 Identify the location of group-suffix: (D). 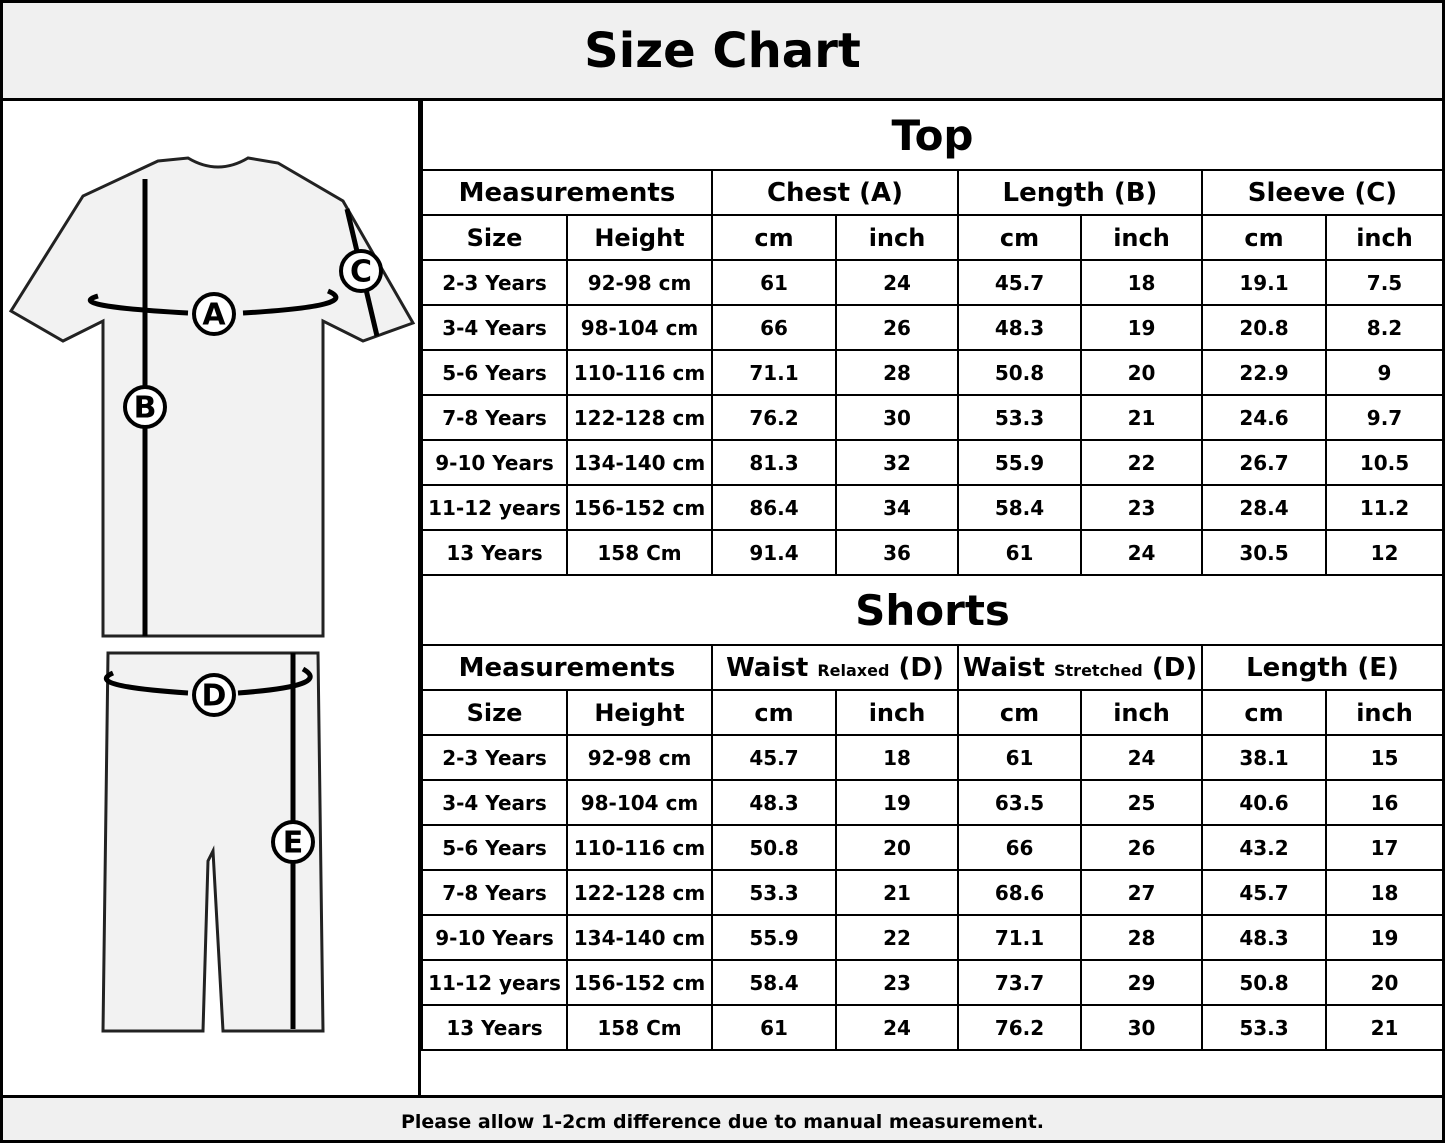
(921, 667).